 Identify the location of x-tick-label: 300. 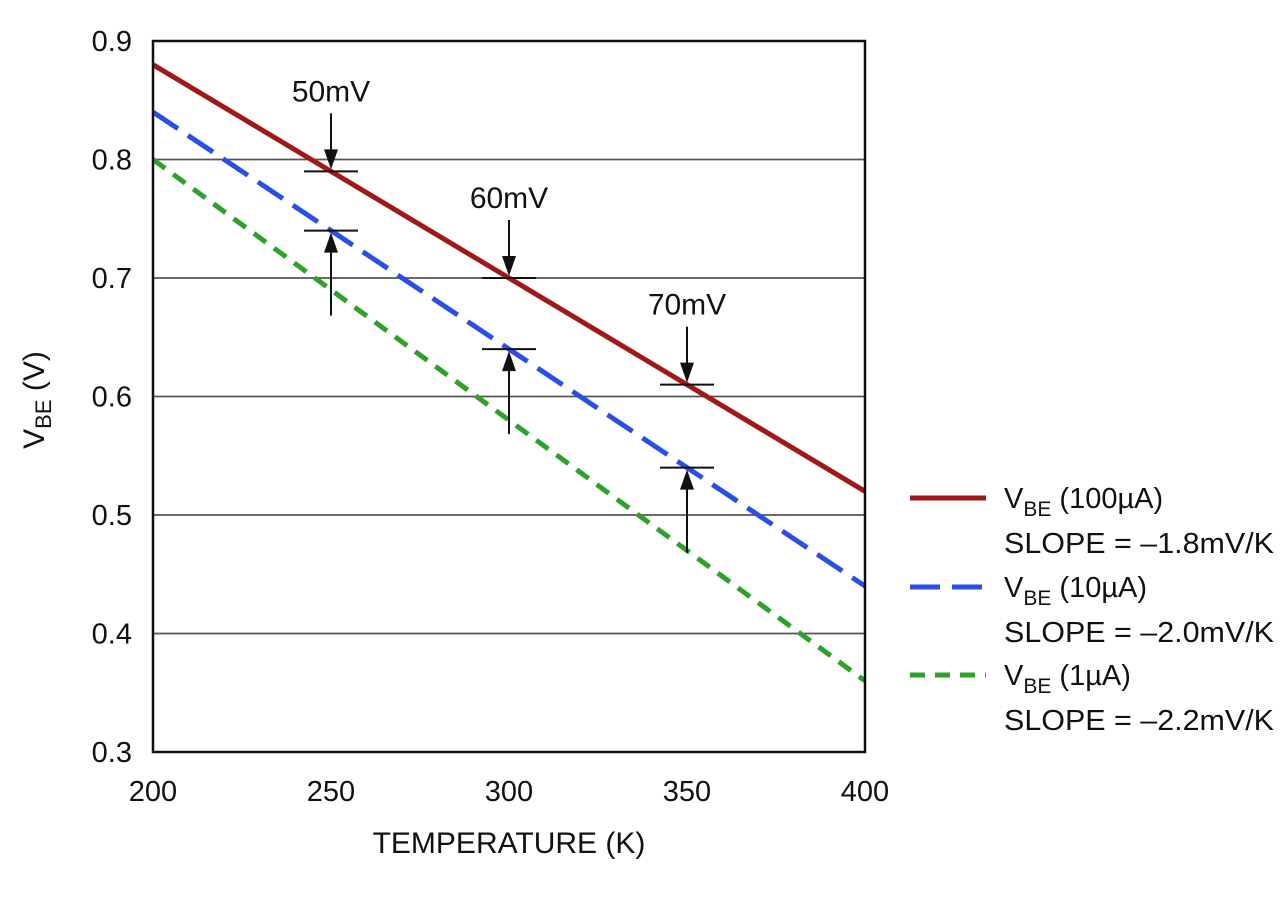
(509, 792).